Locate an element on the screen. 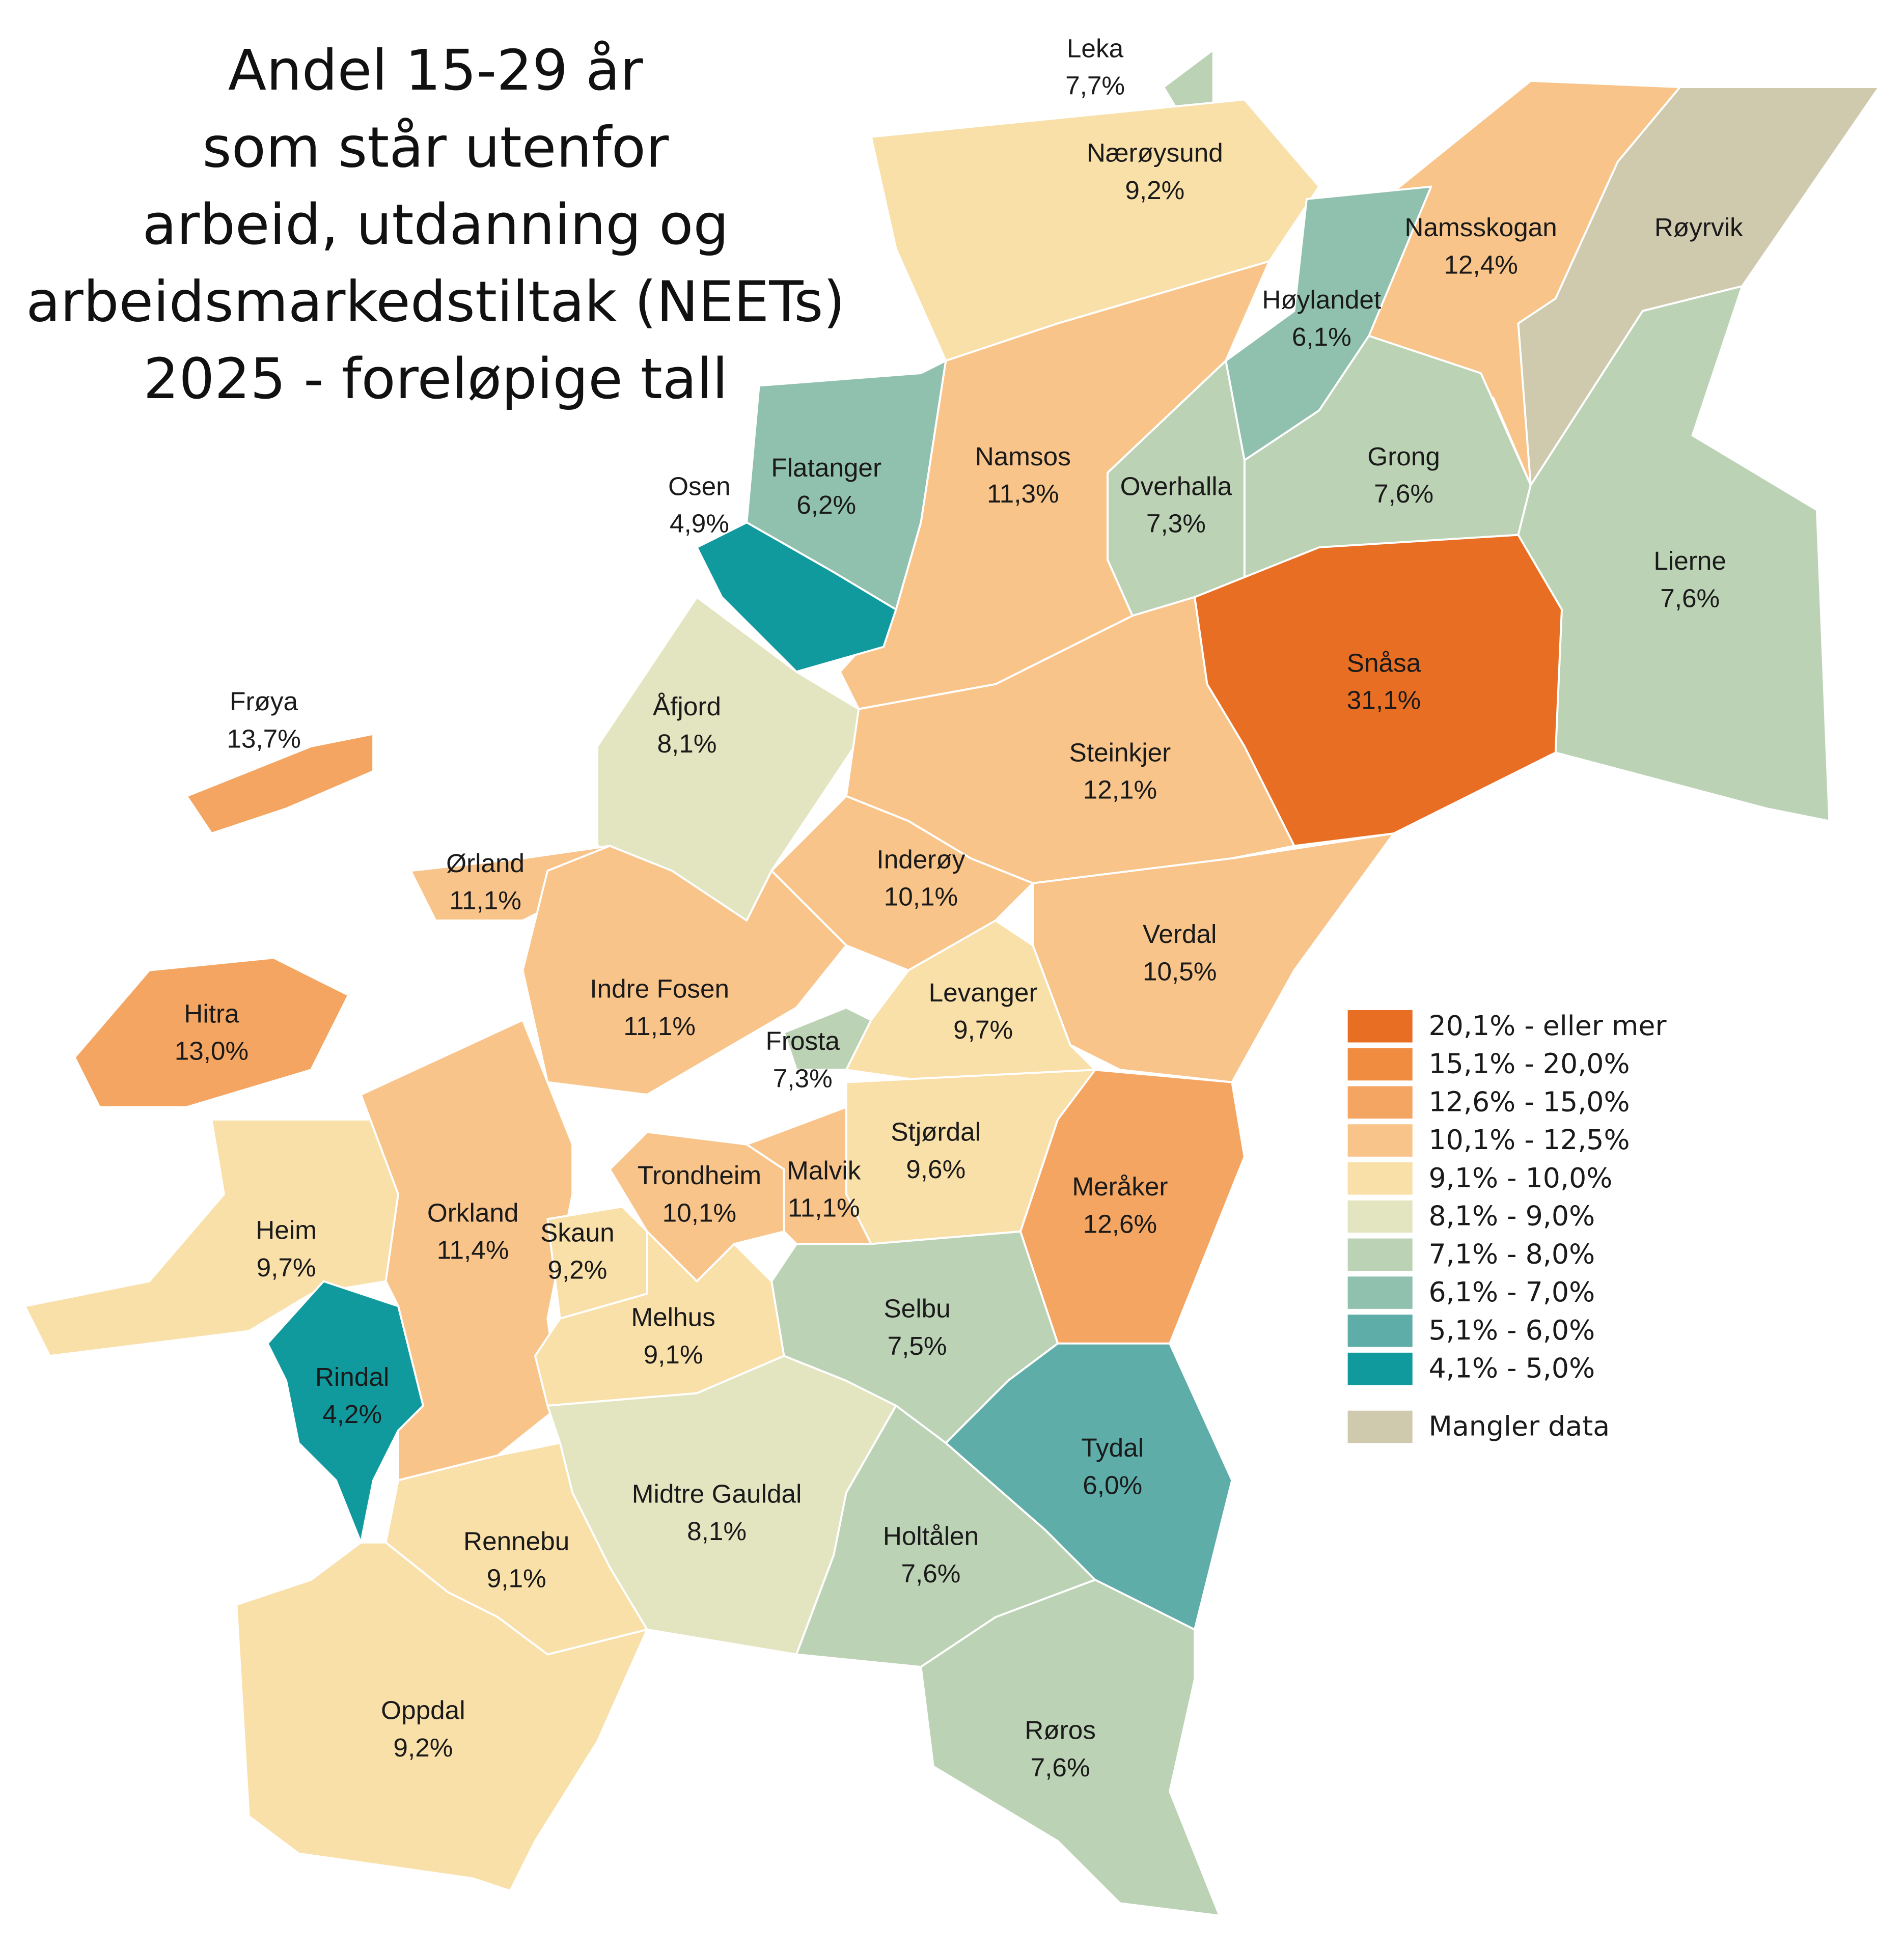 The image size is (1904, 1953). title-line: Andel 15-29 år is located at coordinates (436, 70).